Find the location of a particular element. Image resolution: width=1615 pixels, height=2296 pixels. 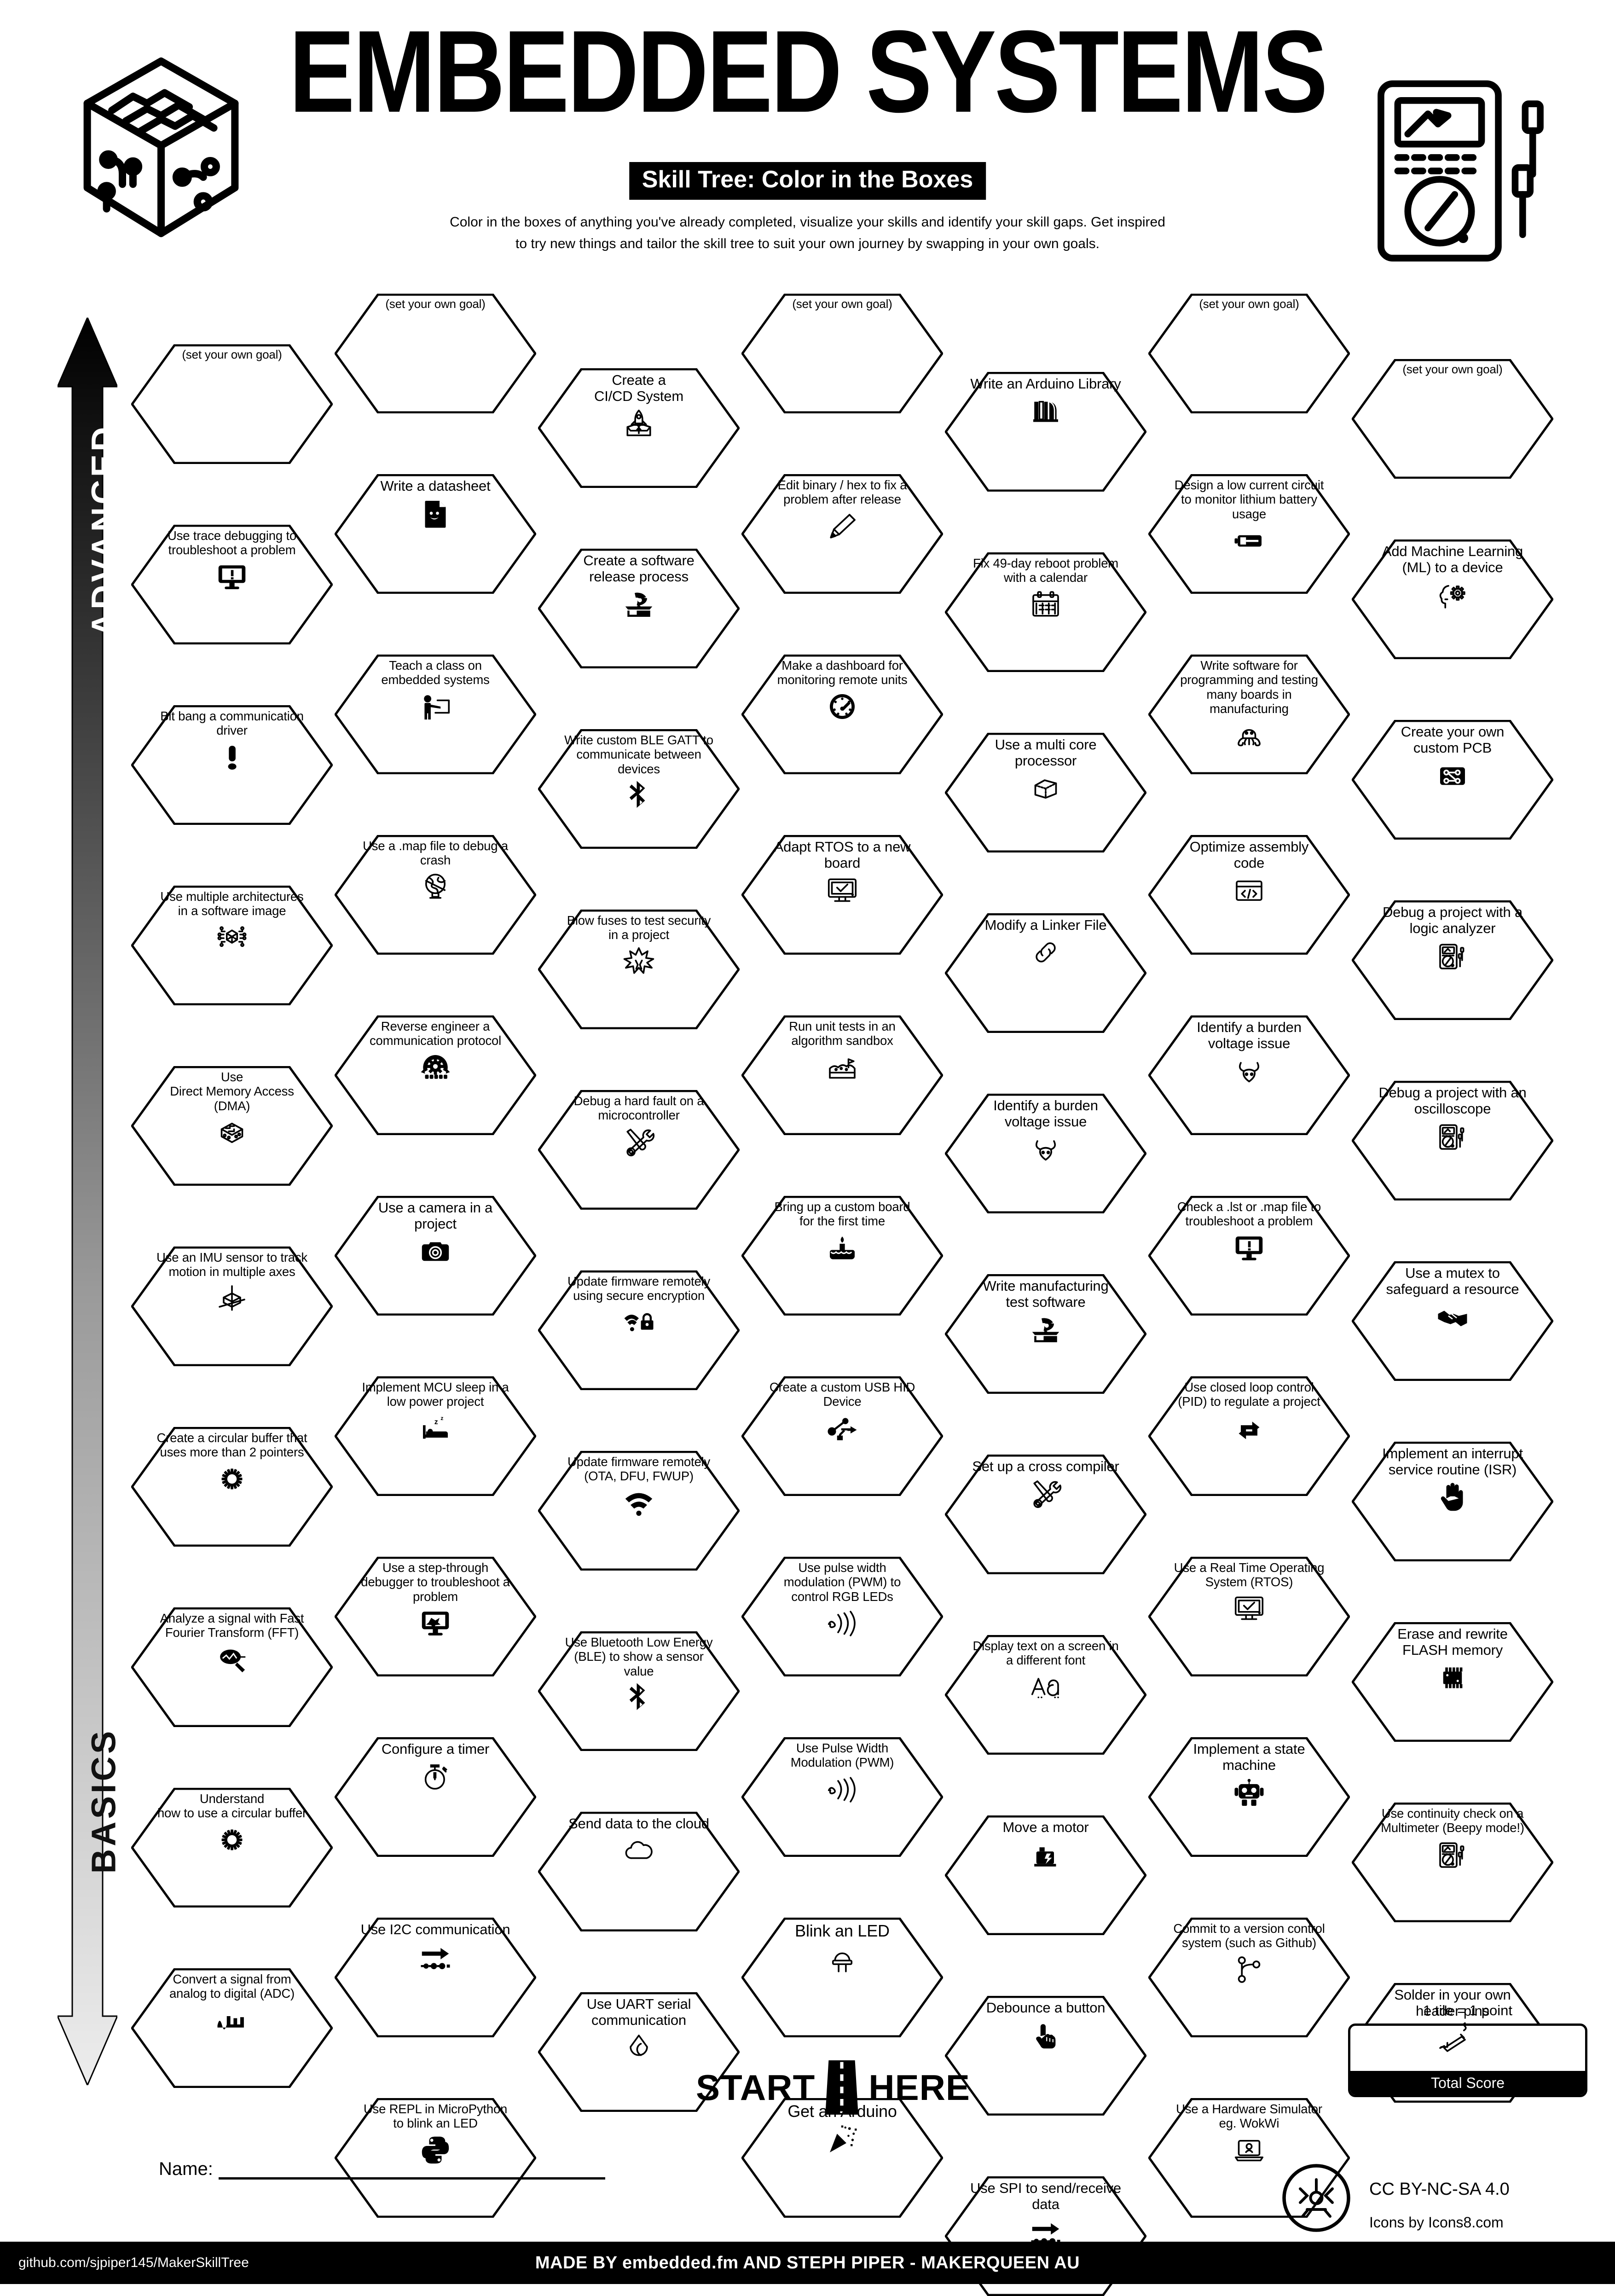

skill-tile: Use a multi core processor is located at coordinates (1045, 792).